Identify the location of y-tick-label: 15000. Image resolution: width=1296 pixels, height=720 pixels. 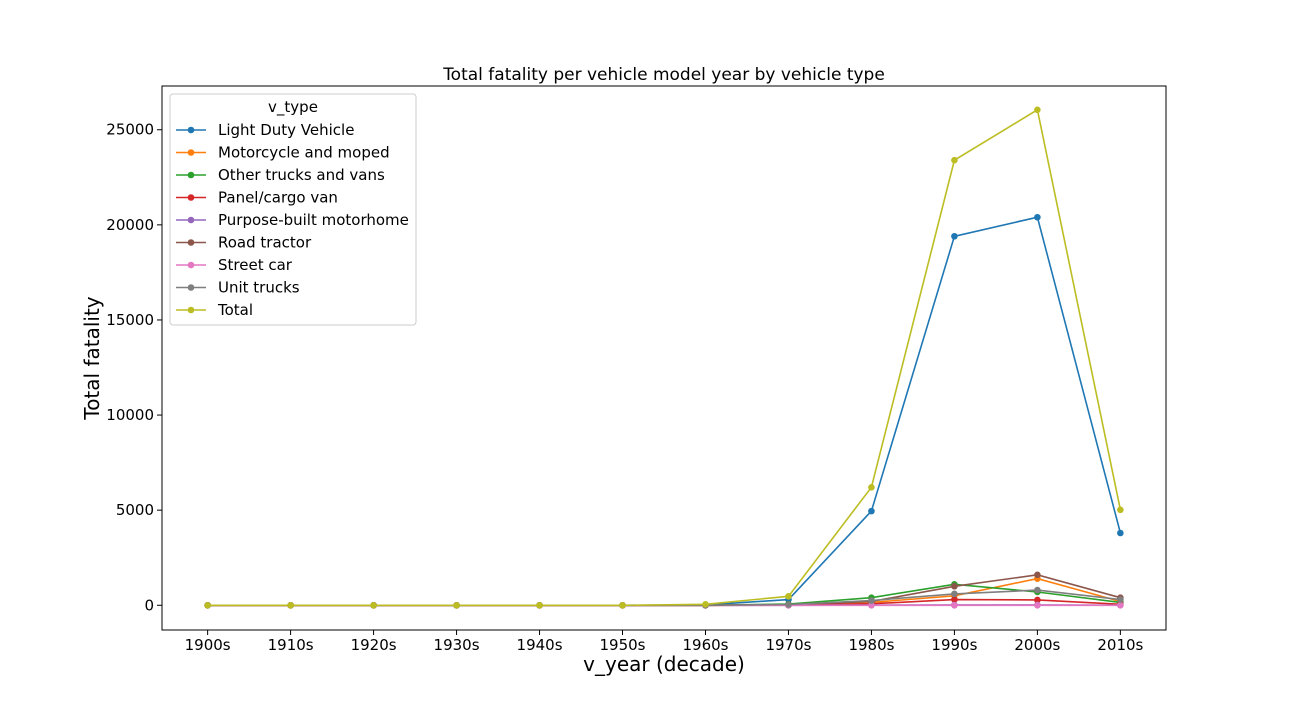
(130, 320).